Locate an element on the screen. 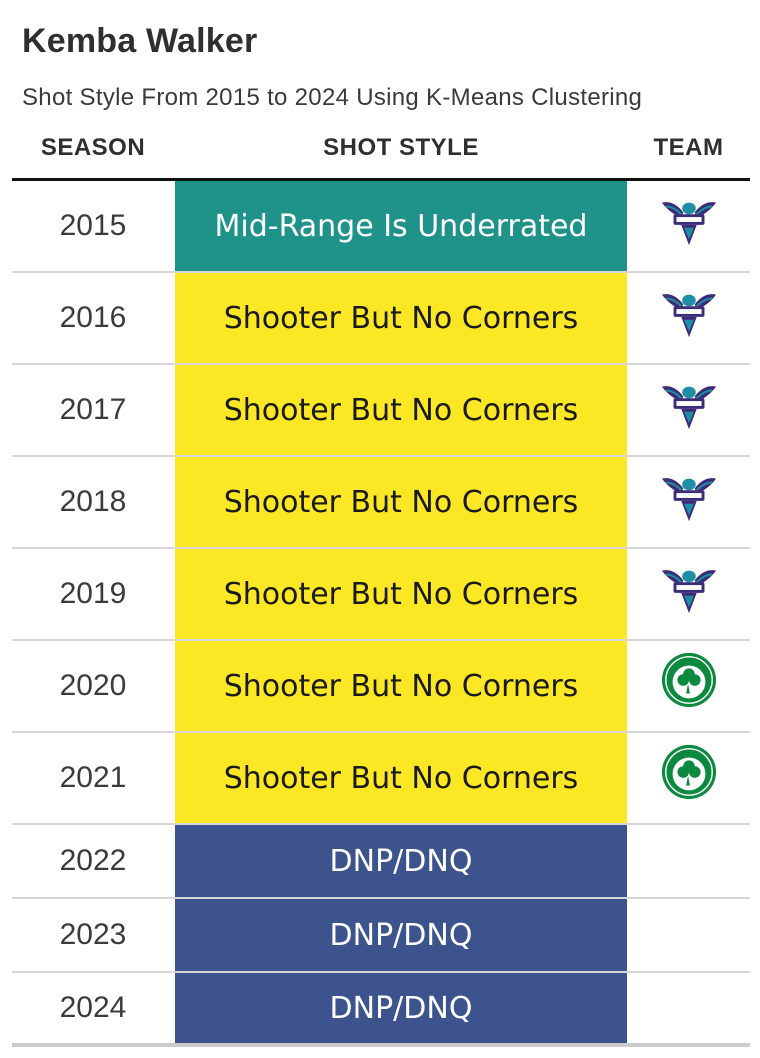 The width and height of the screenshot is (760, 1058). season-cell: 2023 is located at coordinates (93, 934).